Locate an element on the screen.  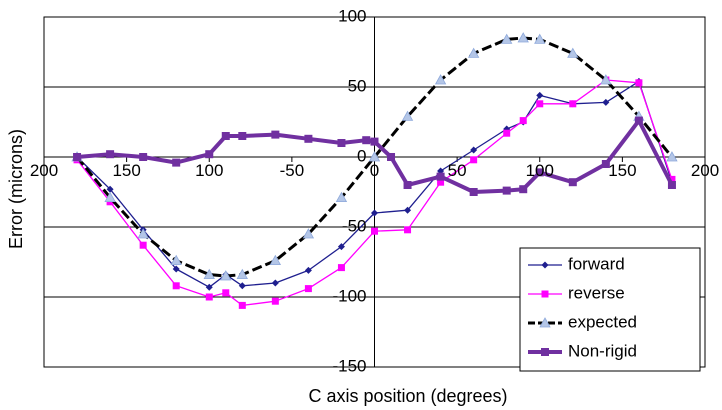
legend-marker-forward is located at coordinates (545, 265).